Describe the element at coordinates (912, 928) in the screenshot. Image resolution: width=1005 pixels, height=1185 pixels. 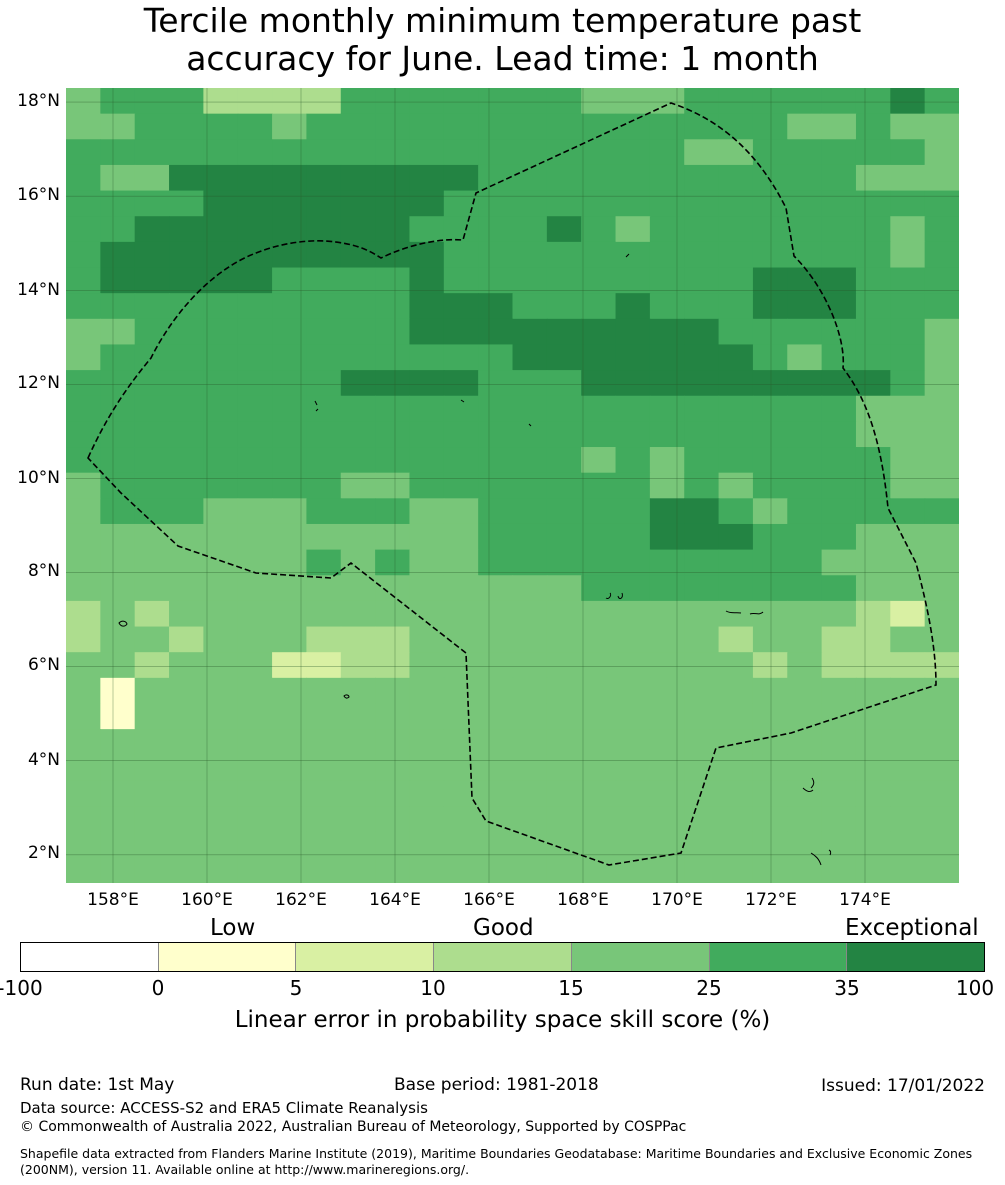
I see `colorbar-label-exceptional: Exceptional` at that location.